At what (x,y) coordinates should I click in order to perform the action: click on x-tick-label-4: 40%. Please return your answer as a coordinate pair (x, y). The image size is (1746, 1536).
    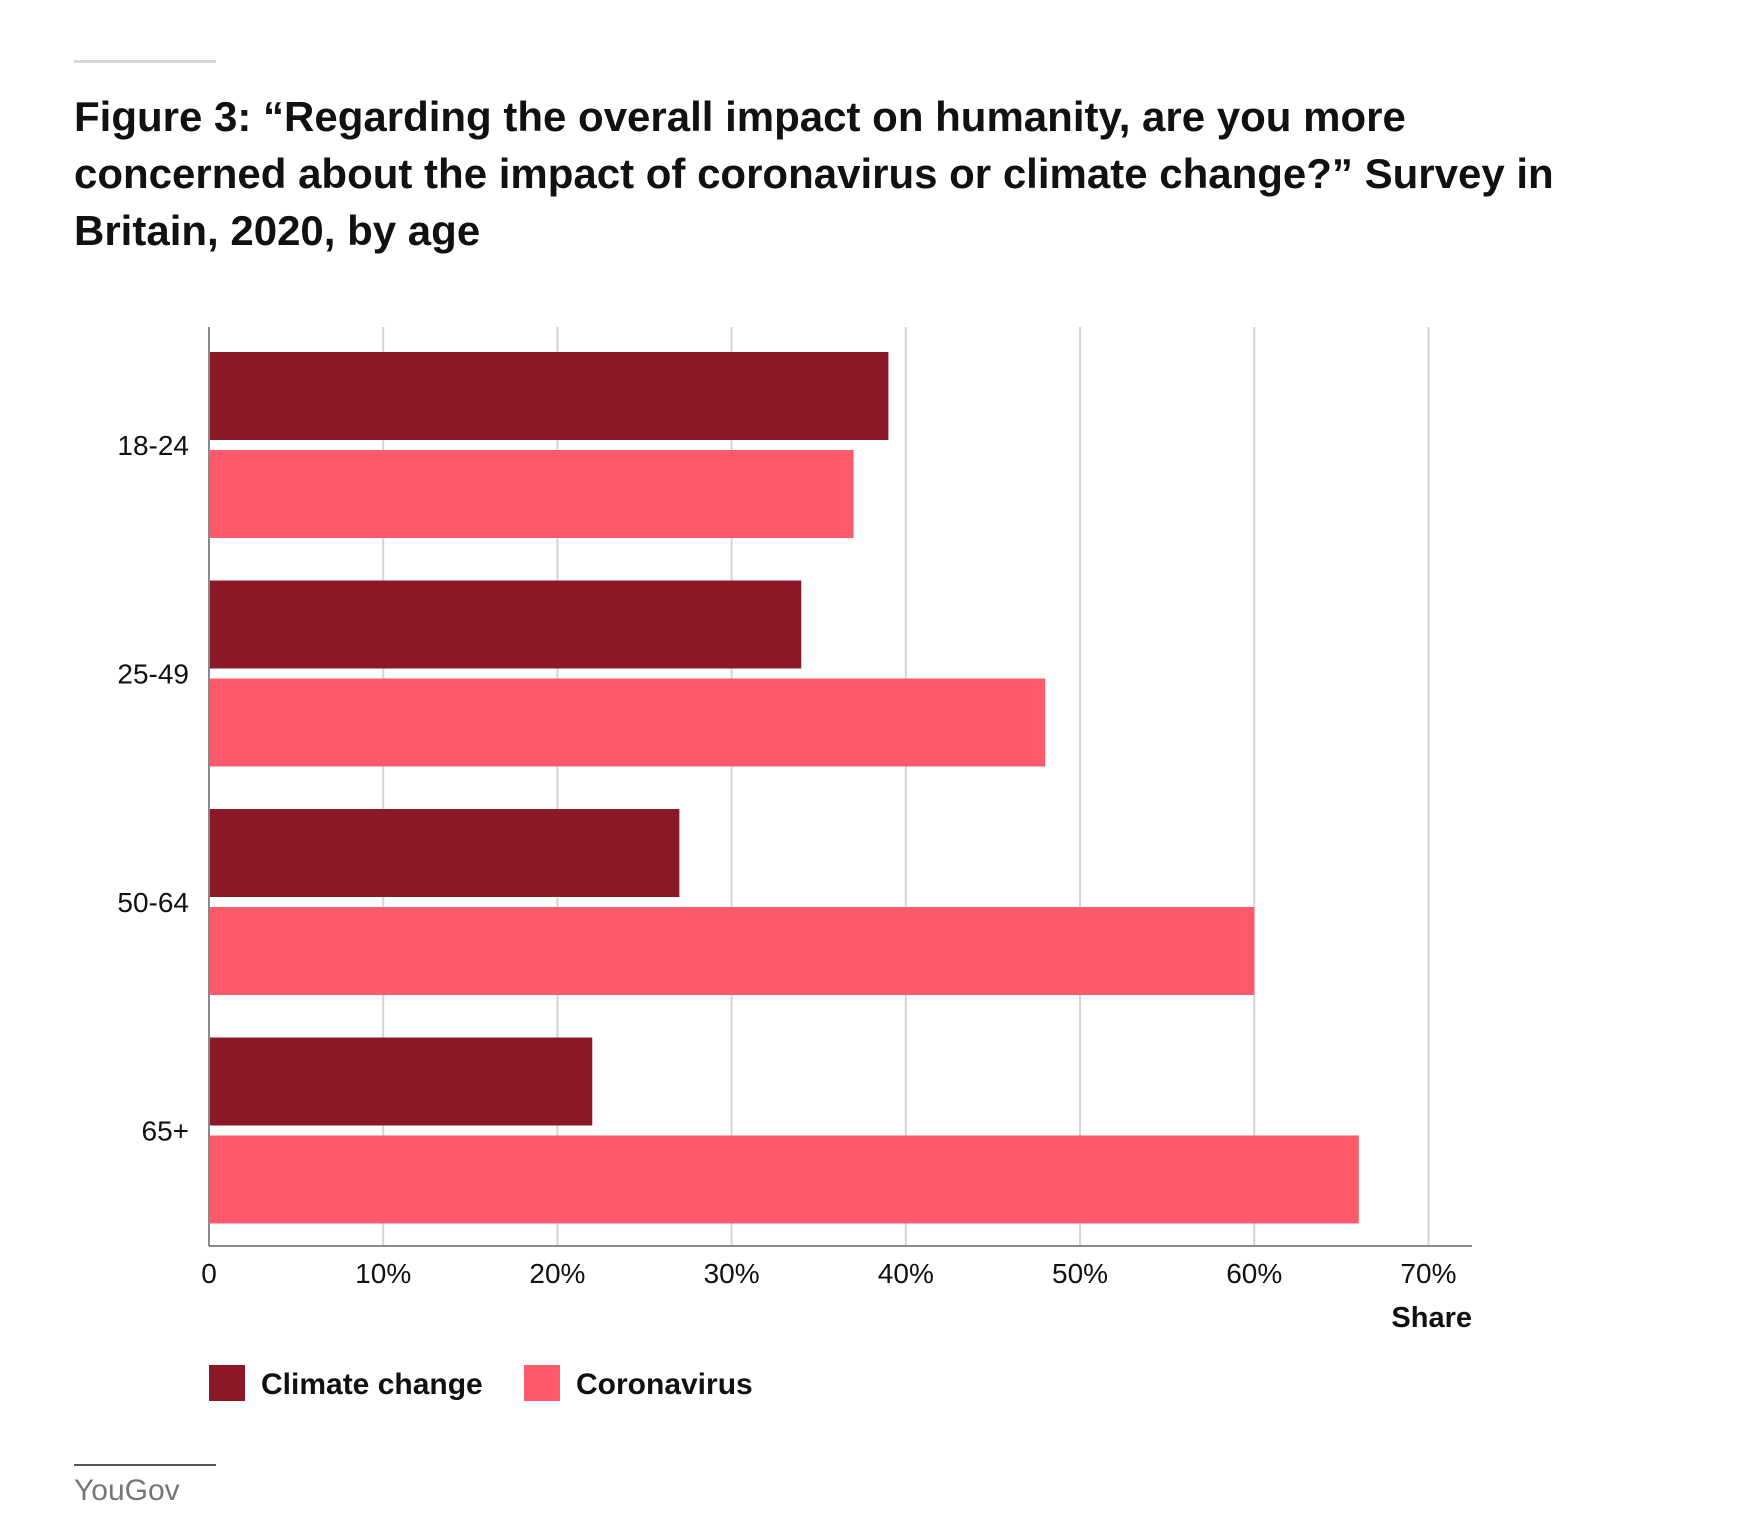
    Looking at the image, I should click on (906, 1273).